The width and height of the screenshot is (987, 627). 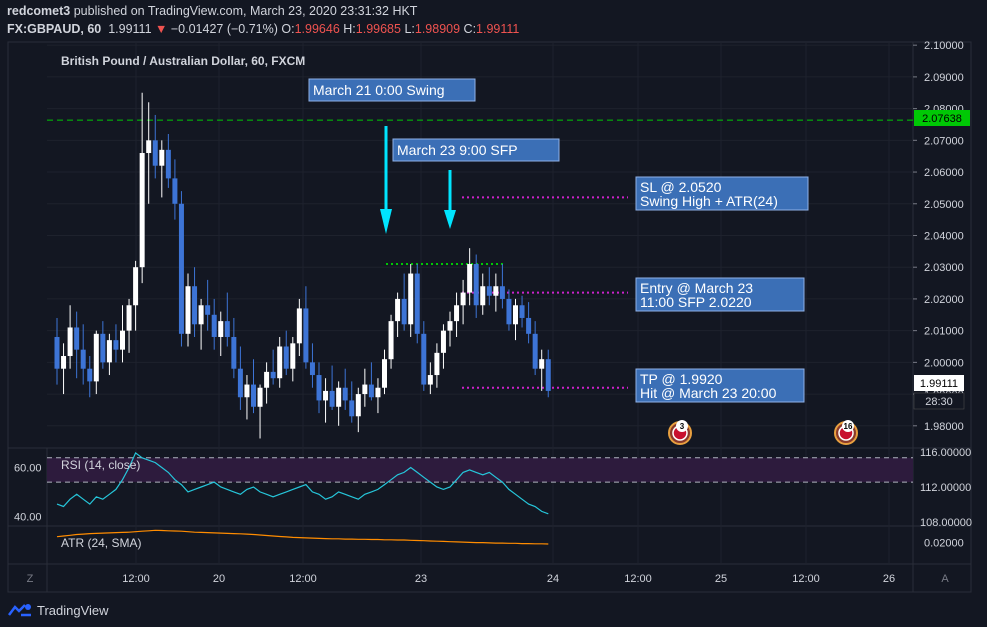 What do you see at coordinates (508, 579) in the screenshot?
I see `time-axis: 12:00 20 12:00 23 24 12:00 25 12:00 26` at bounding box center [508, 579].